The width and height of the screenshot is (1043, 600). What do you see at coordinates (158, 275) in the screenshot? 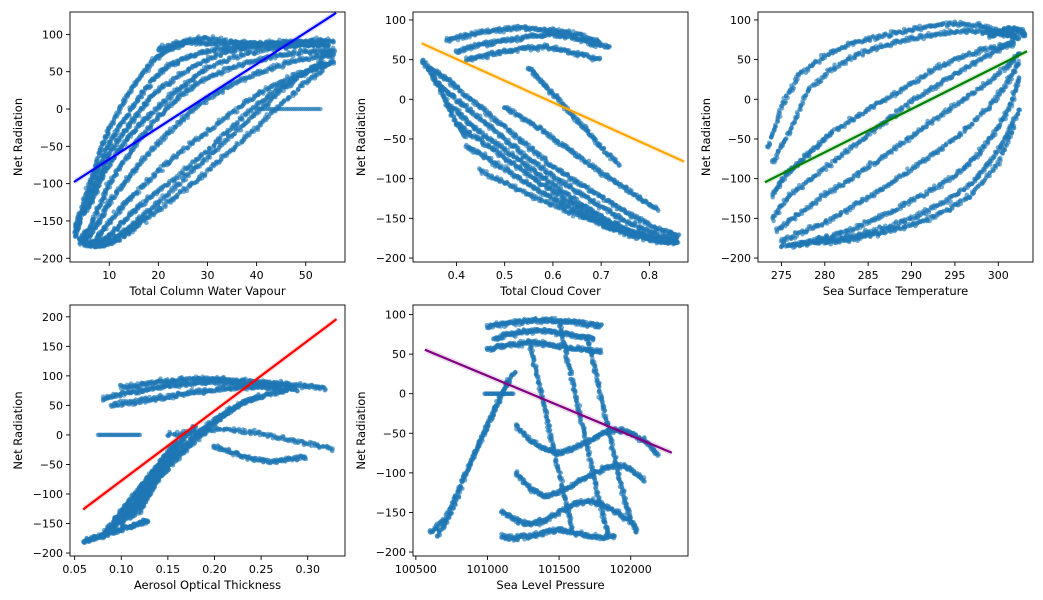
I see `x-tick-label: 20` at bounding box center [158, 275].